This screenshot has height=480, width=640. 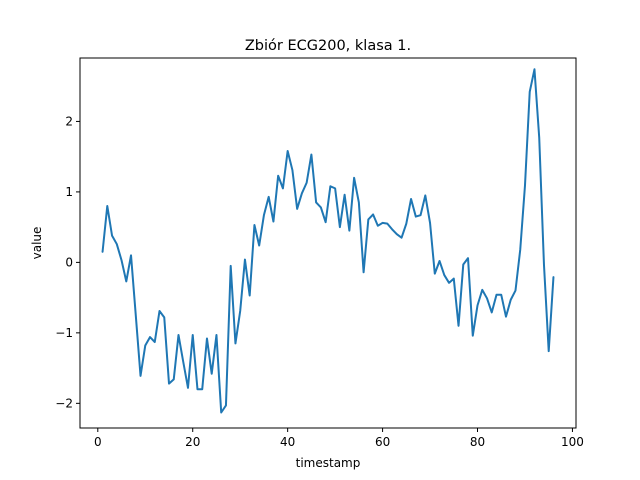 I want to click on y-tick-label: 1, so click(x=69, y=192).